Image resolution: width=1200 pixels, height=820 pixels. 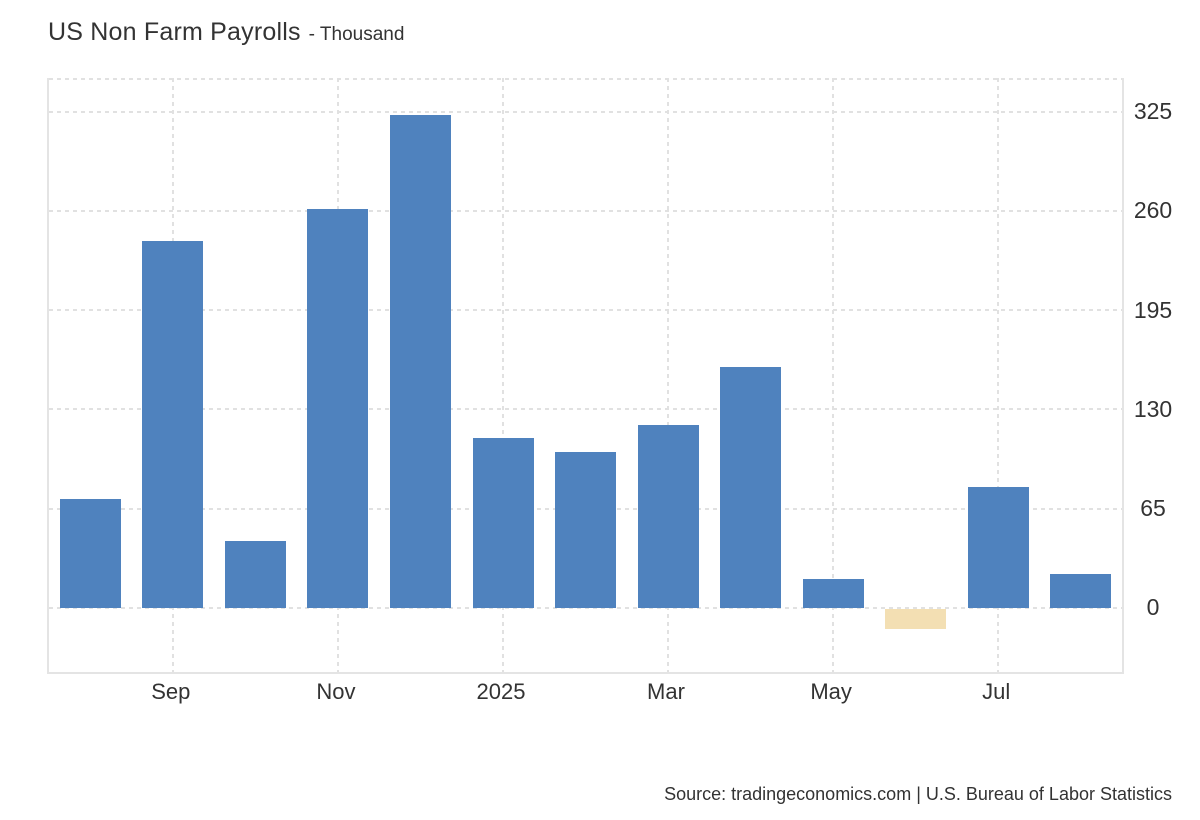 What do you see at coordinates (90, 553) in the screenshot?
I see `bar-aug-2024` at bounding box center [90, 553].